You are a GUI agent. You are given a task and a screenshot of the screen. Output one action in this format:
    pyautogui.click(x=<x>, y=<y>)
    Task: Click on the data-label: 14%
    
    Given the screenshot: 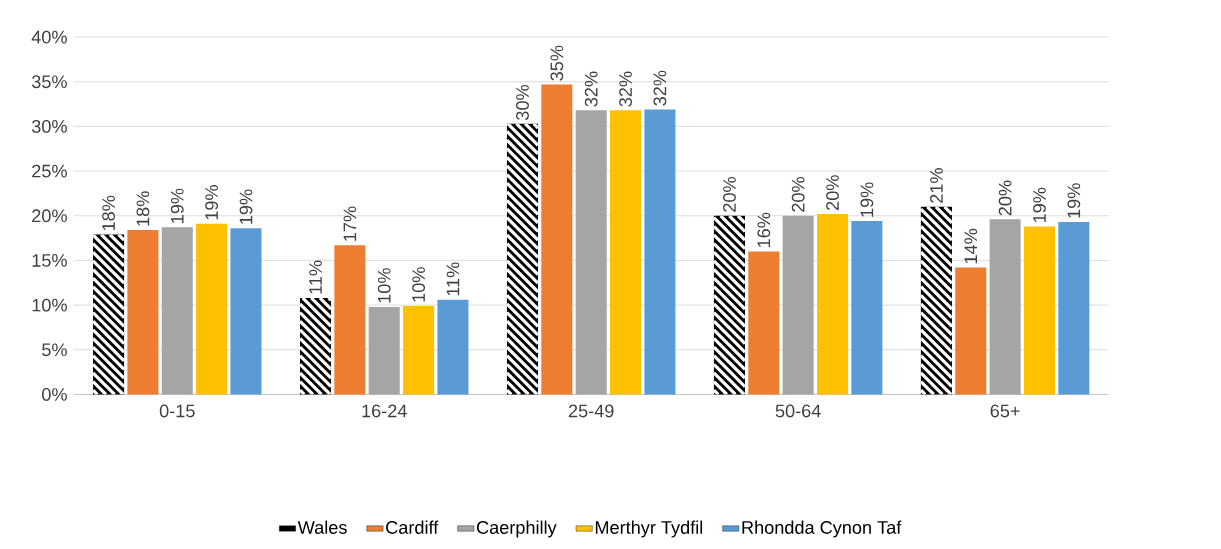 What is the action you would take?
    pyautogui.click(x=971, y=246)
    